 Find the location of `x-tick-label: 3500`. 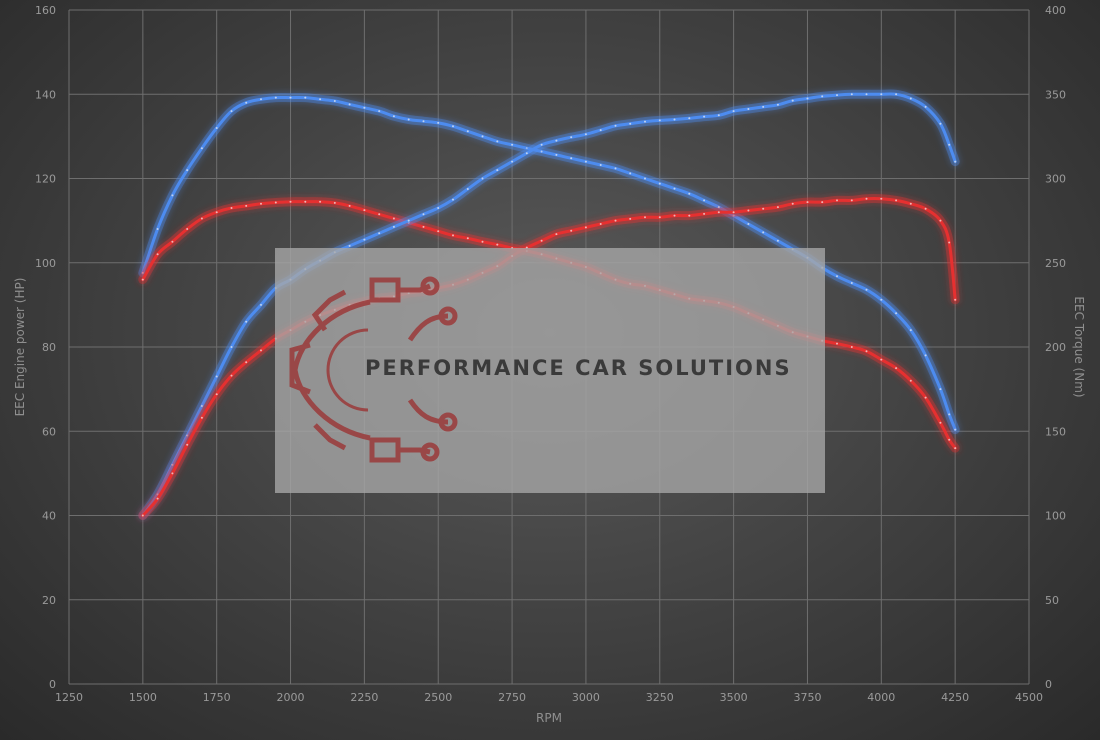

x-tick-label: 3500 is located at coordinates (734, 697).